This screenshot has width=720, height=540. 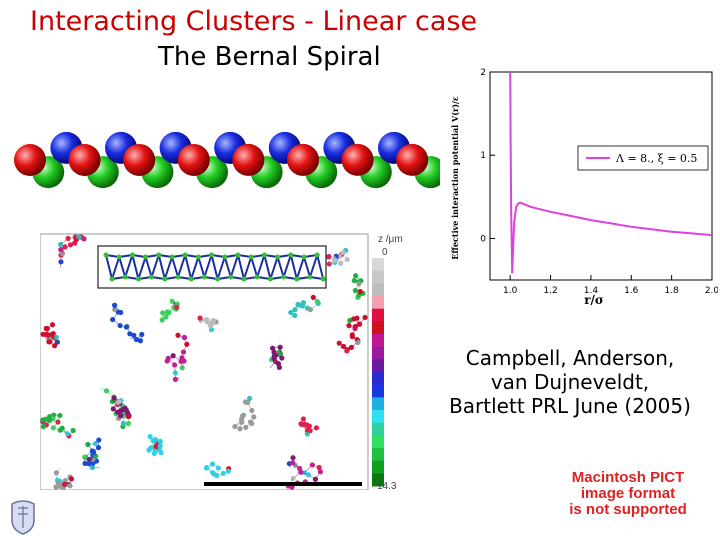 What do you see at coordinates (591, 291) in the screenshot?
I see `x-tick-label: 1.4` at bounding box center [591, 291].